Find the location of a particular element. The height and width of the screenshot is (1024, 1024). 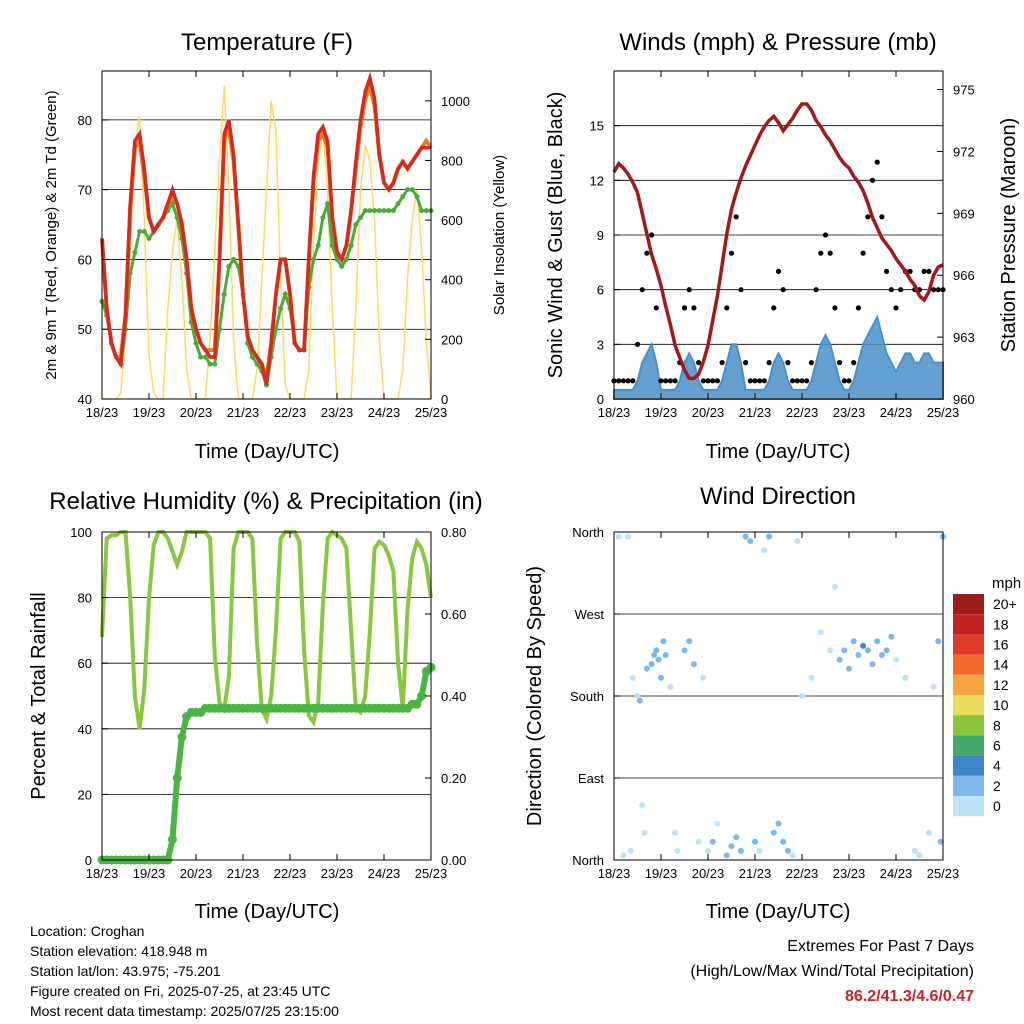

sonic-wind-area is located at coordinates (778, 357).